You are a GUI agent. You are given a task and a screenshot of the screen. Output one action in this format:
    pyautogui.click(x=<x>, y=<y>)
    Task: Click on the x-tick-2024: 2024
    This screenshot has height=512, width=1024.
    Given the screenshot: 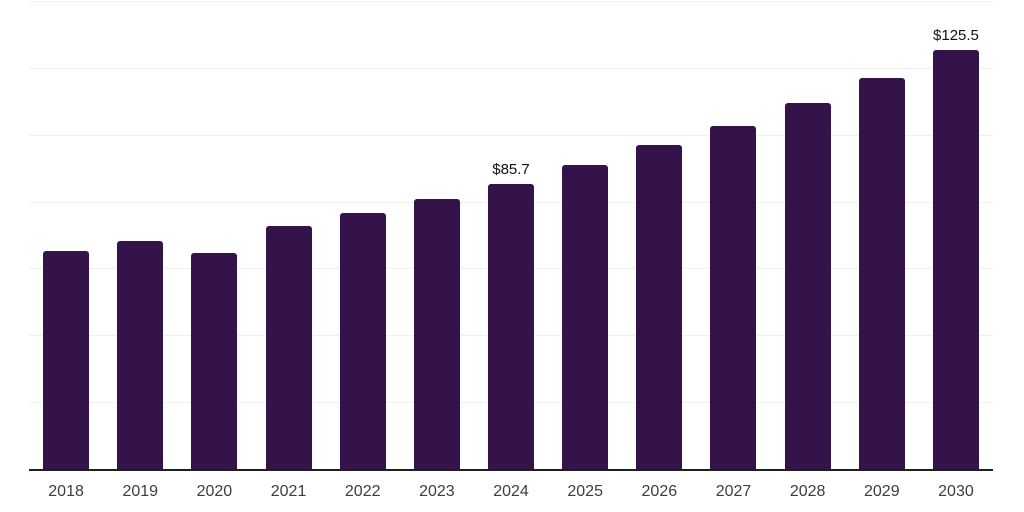 What is the action you would take?
    pyautogui.click(x=511, y=491)
    